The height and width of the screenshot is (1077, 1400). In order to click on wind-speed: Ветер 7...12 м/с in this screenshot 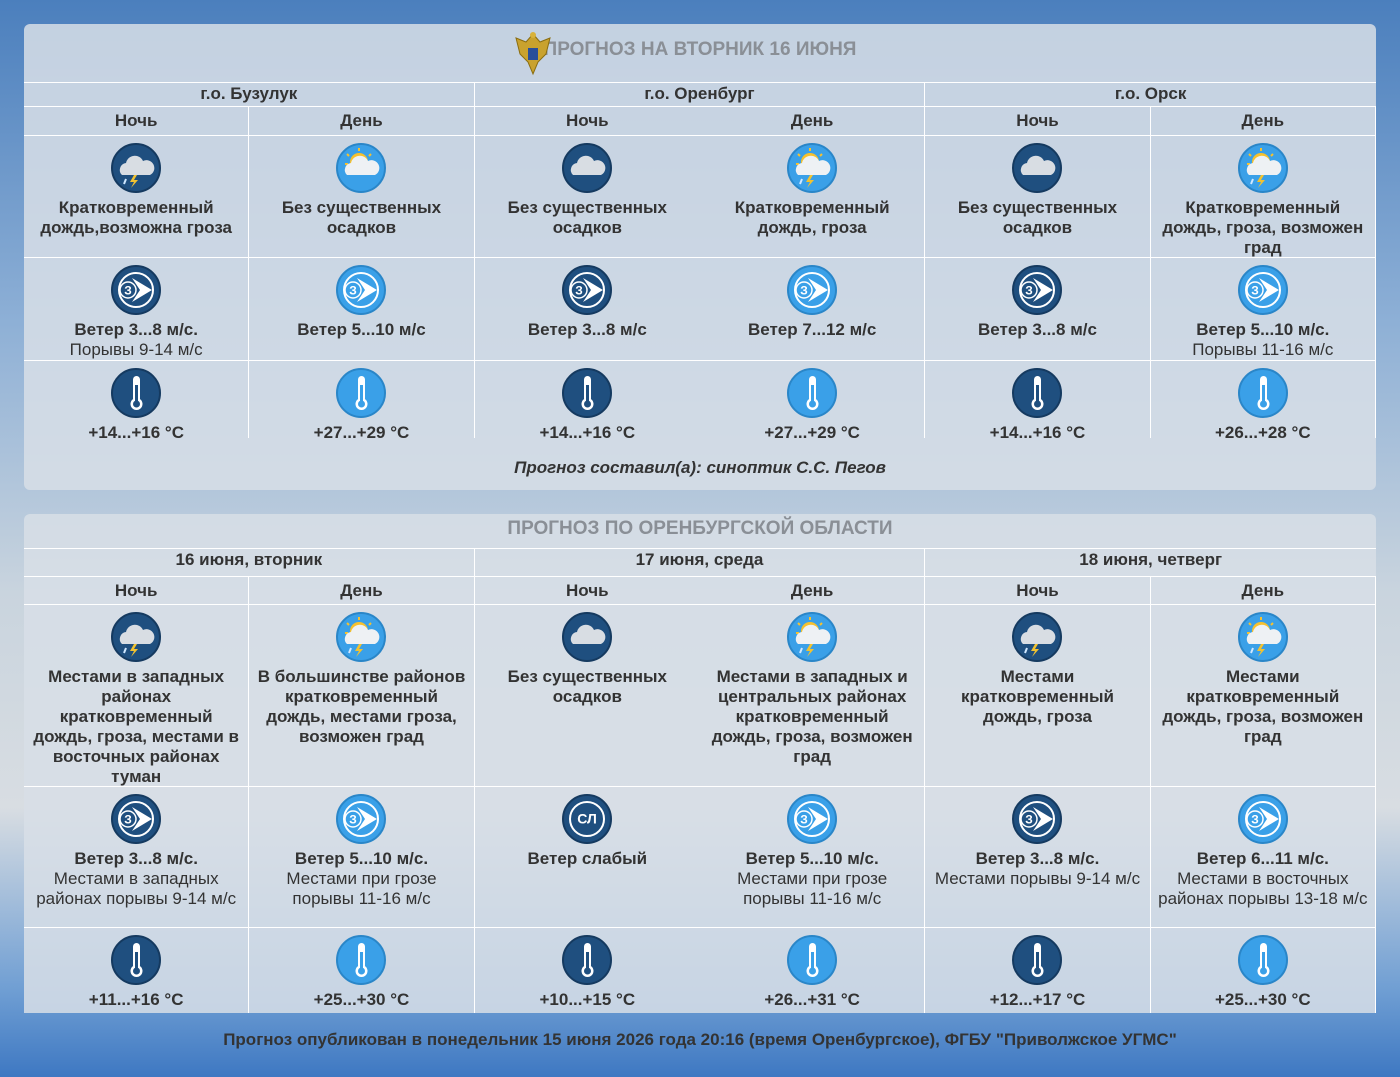, I will do `click(812, 329)`.